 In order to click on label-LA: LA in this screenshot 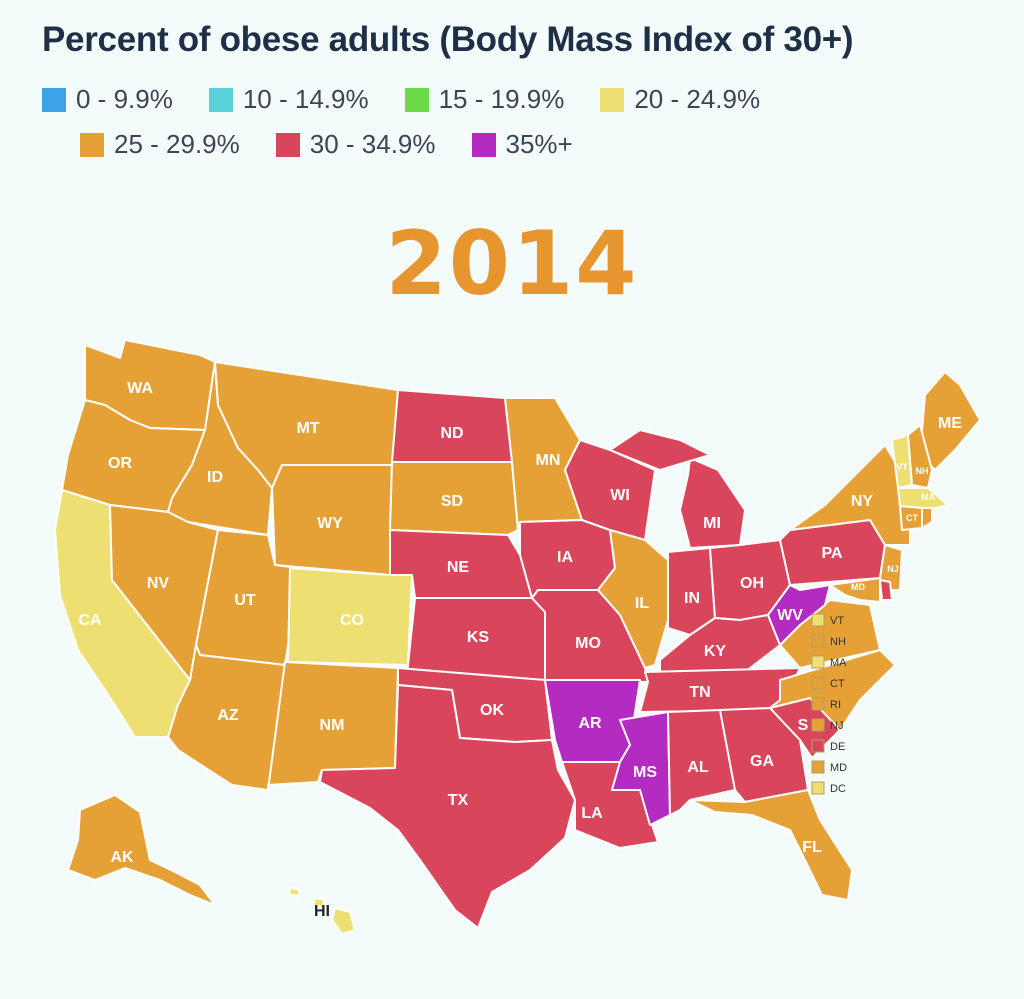, I will do `click(592, 813)`.